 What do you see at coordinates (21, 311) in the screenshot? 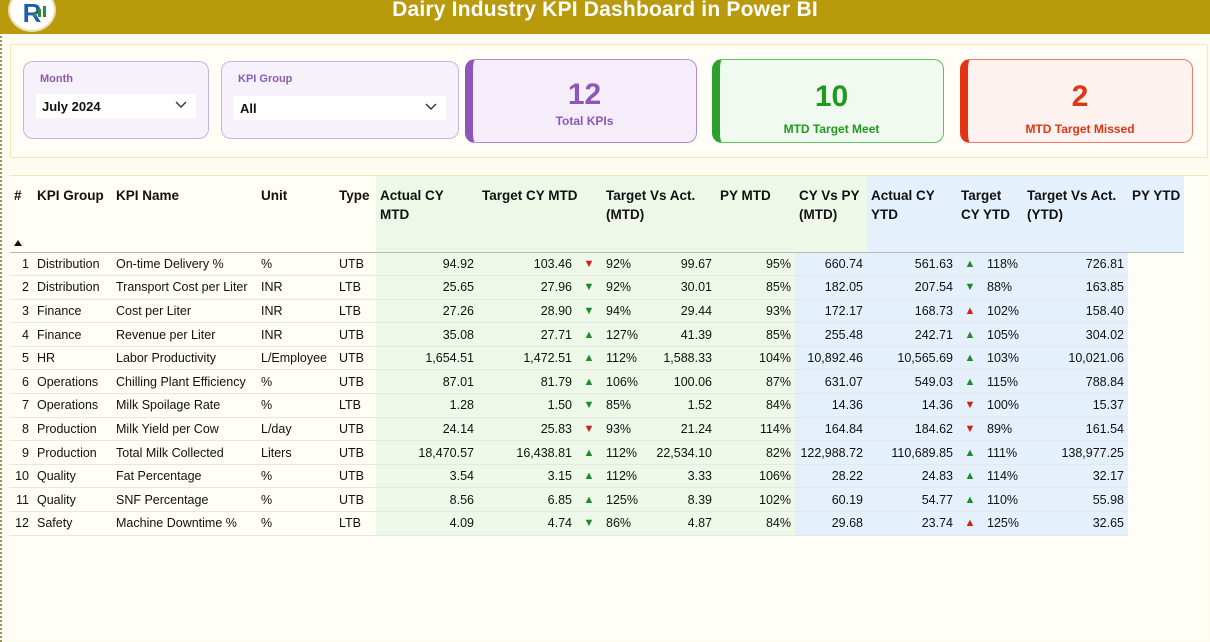
I see `row-index: 3` at bounding box center [21, 311].